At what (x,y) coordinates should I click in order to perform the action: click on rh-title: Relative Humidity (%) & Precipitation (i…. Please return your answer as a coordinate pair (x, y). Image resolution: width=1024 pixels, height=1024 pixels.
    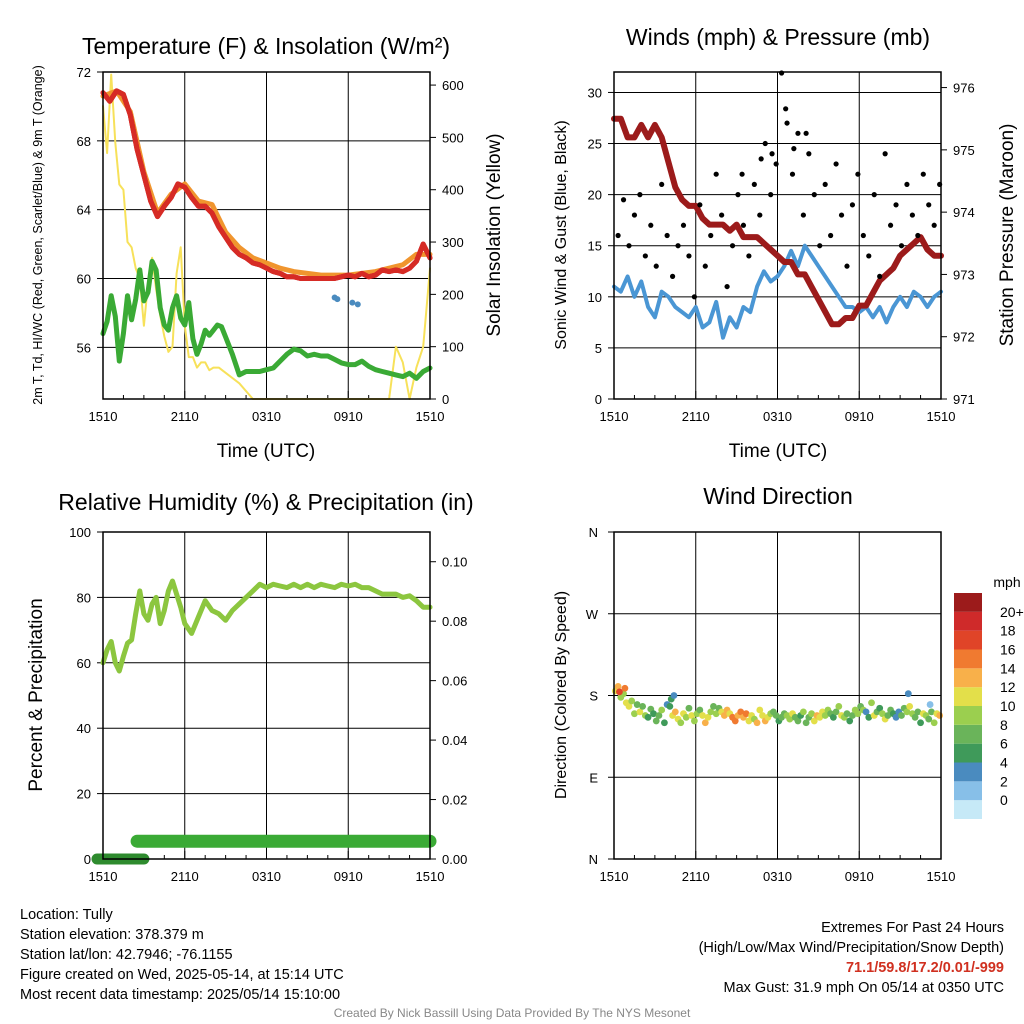
    Looking at the image, I should click on (265, 502).